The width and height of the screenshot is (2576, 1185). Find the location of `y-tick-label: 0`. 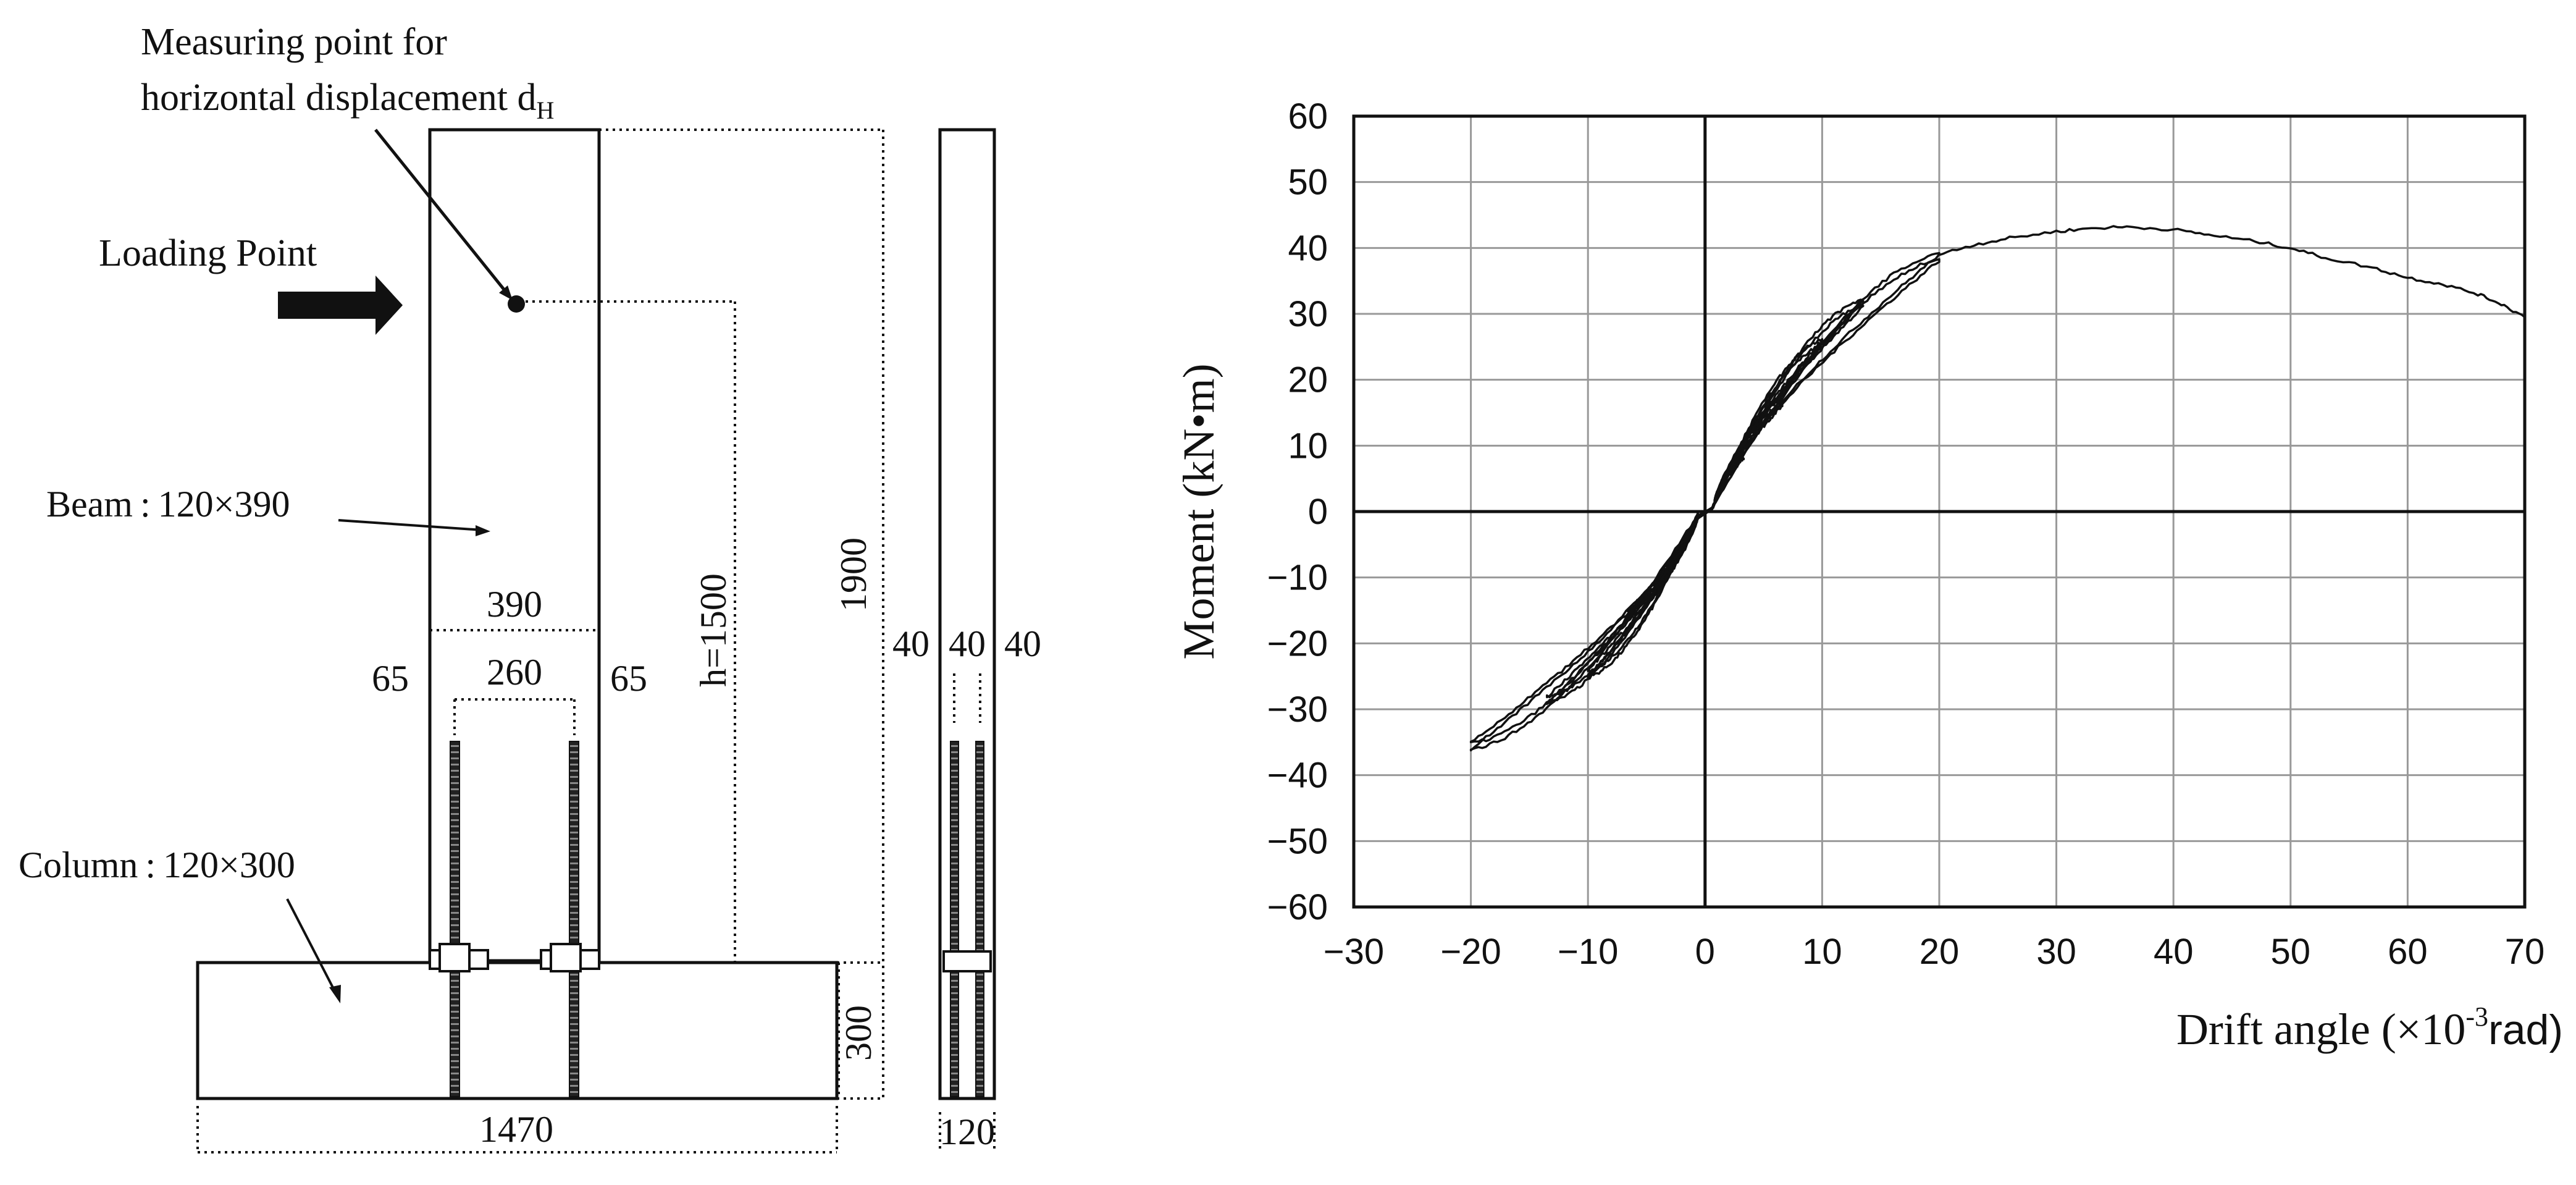

y-tick-label: 0 is located at coordinates (1318, 512).